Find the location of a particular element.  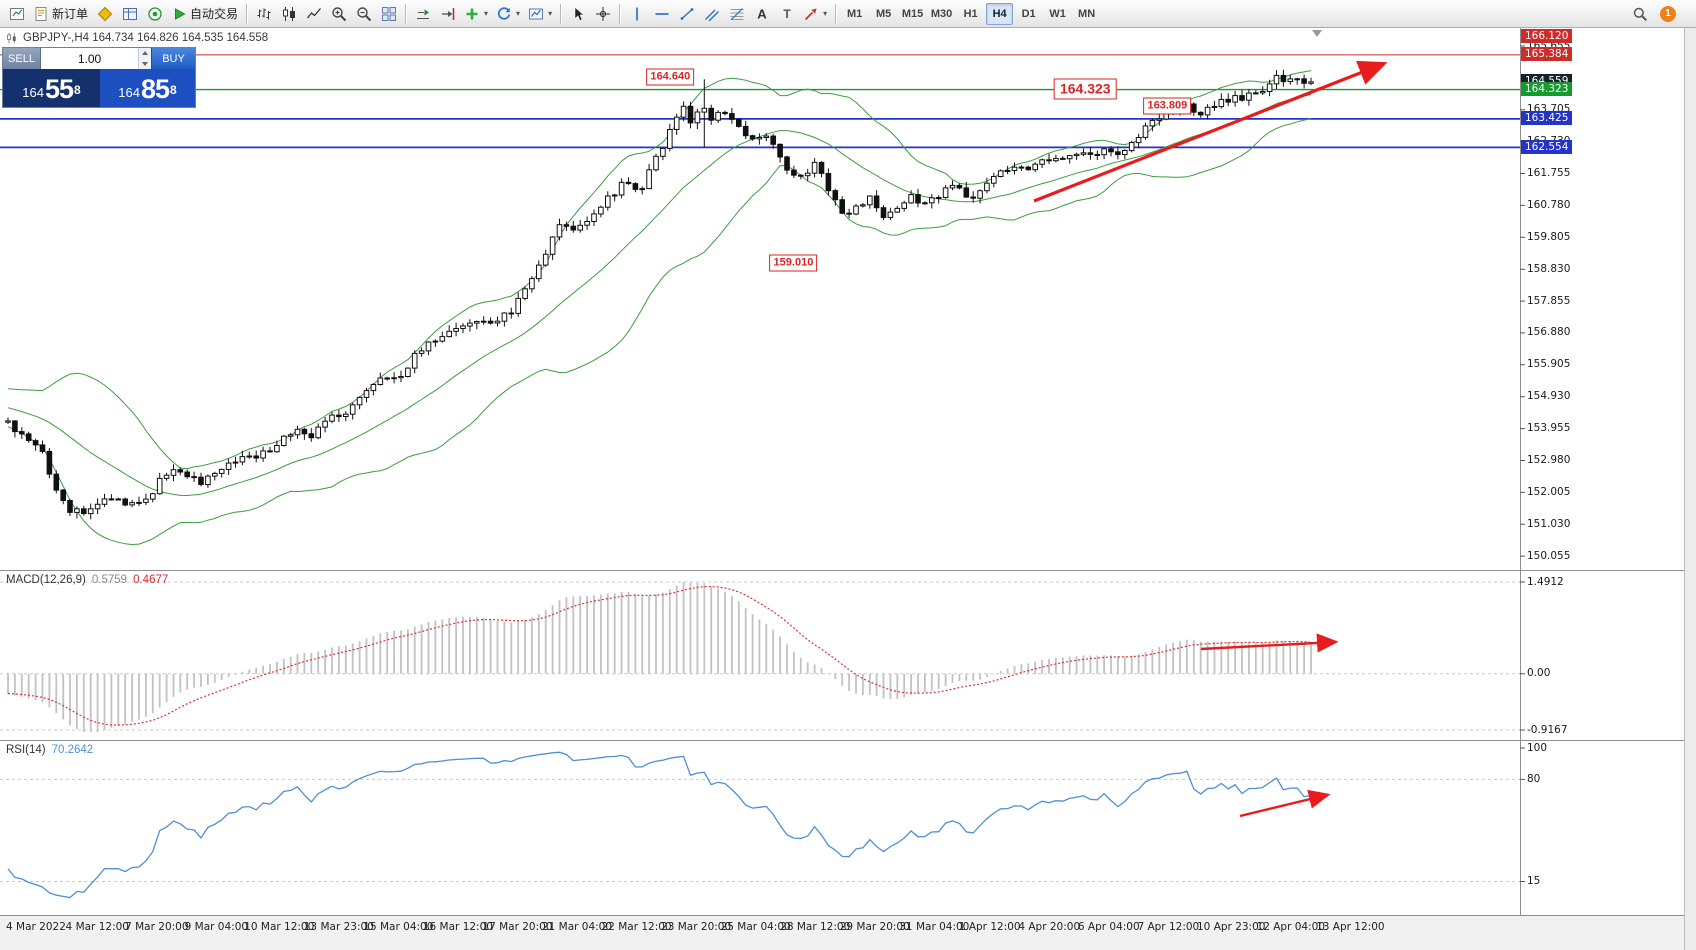

tile-windows-button is located at coordinates (388, 14).